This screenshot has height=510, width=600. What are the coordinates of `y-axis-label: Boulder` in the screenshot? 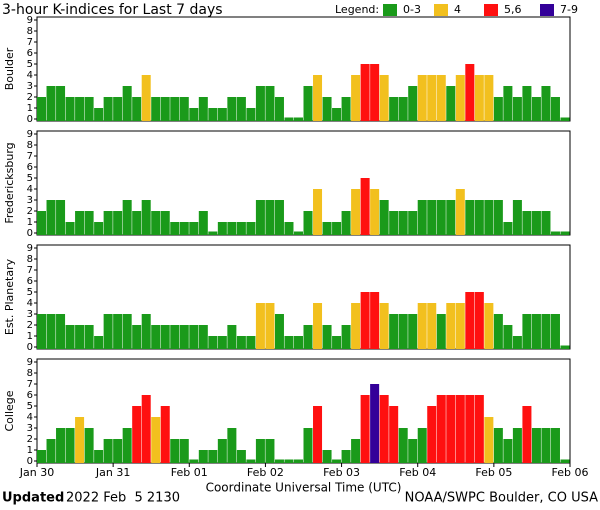 It's located at (9, 68).